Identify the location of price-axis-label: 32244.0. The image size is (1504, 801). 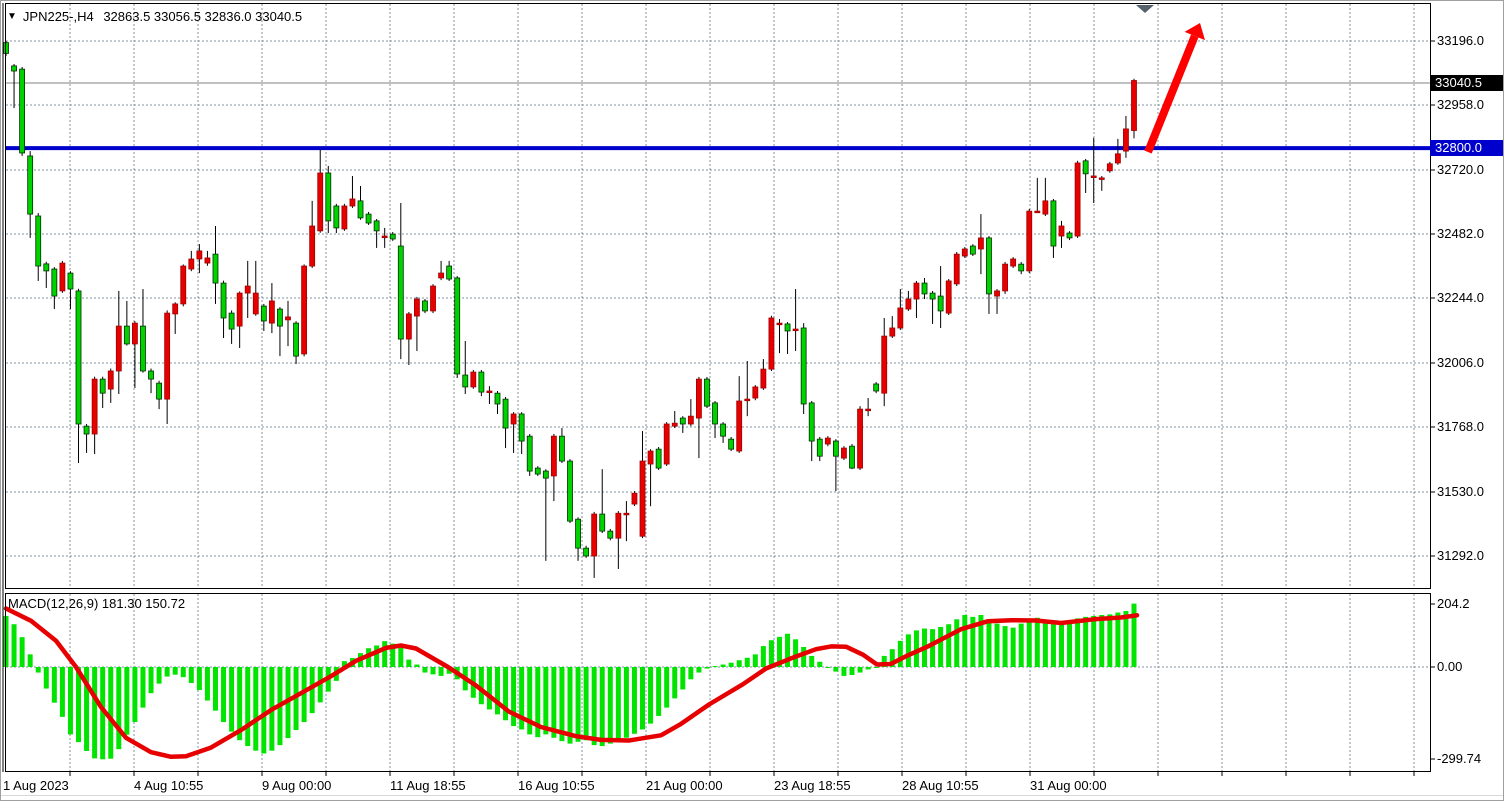
(1460, 297).